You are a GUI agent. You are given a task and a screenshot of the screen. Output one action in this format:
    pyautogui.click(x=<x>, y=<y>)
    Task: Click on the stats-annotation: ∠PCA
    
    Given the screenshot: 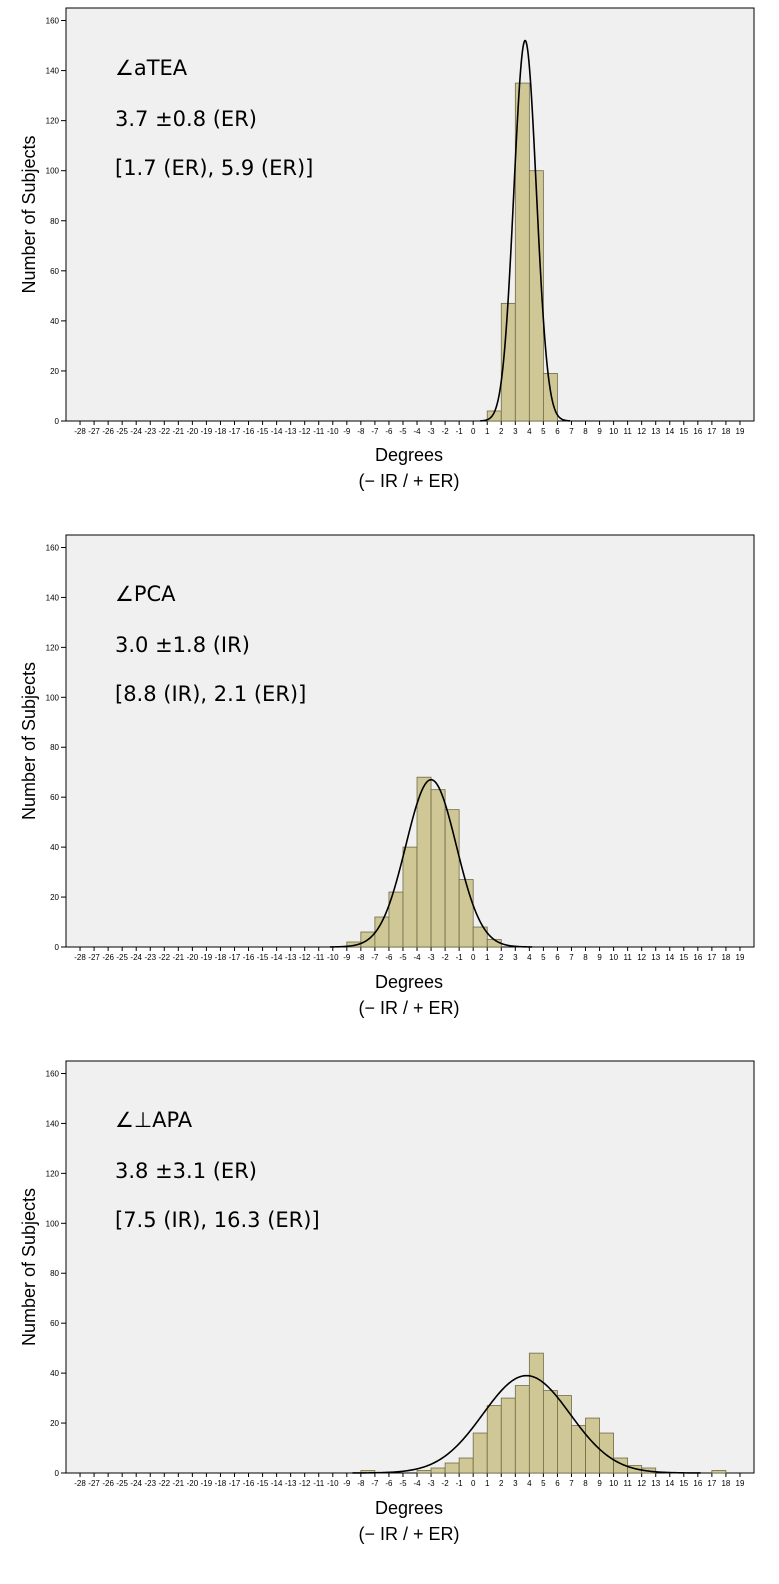 What is the action you would take?
    pyautogui.click(x=145, y=594)
    